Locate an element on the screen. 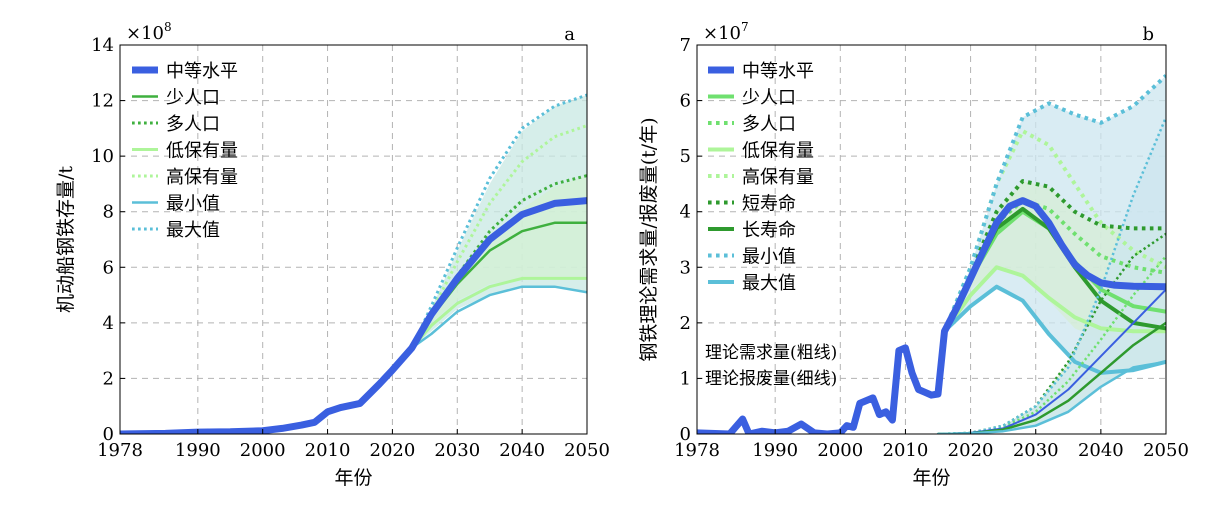 The width and height of the screenshot is (1231, 521). y-axis-label: 机动船钢铁存量/t is located at coordinates (66, 239).